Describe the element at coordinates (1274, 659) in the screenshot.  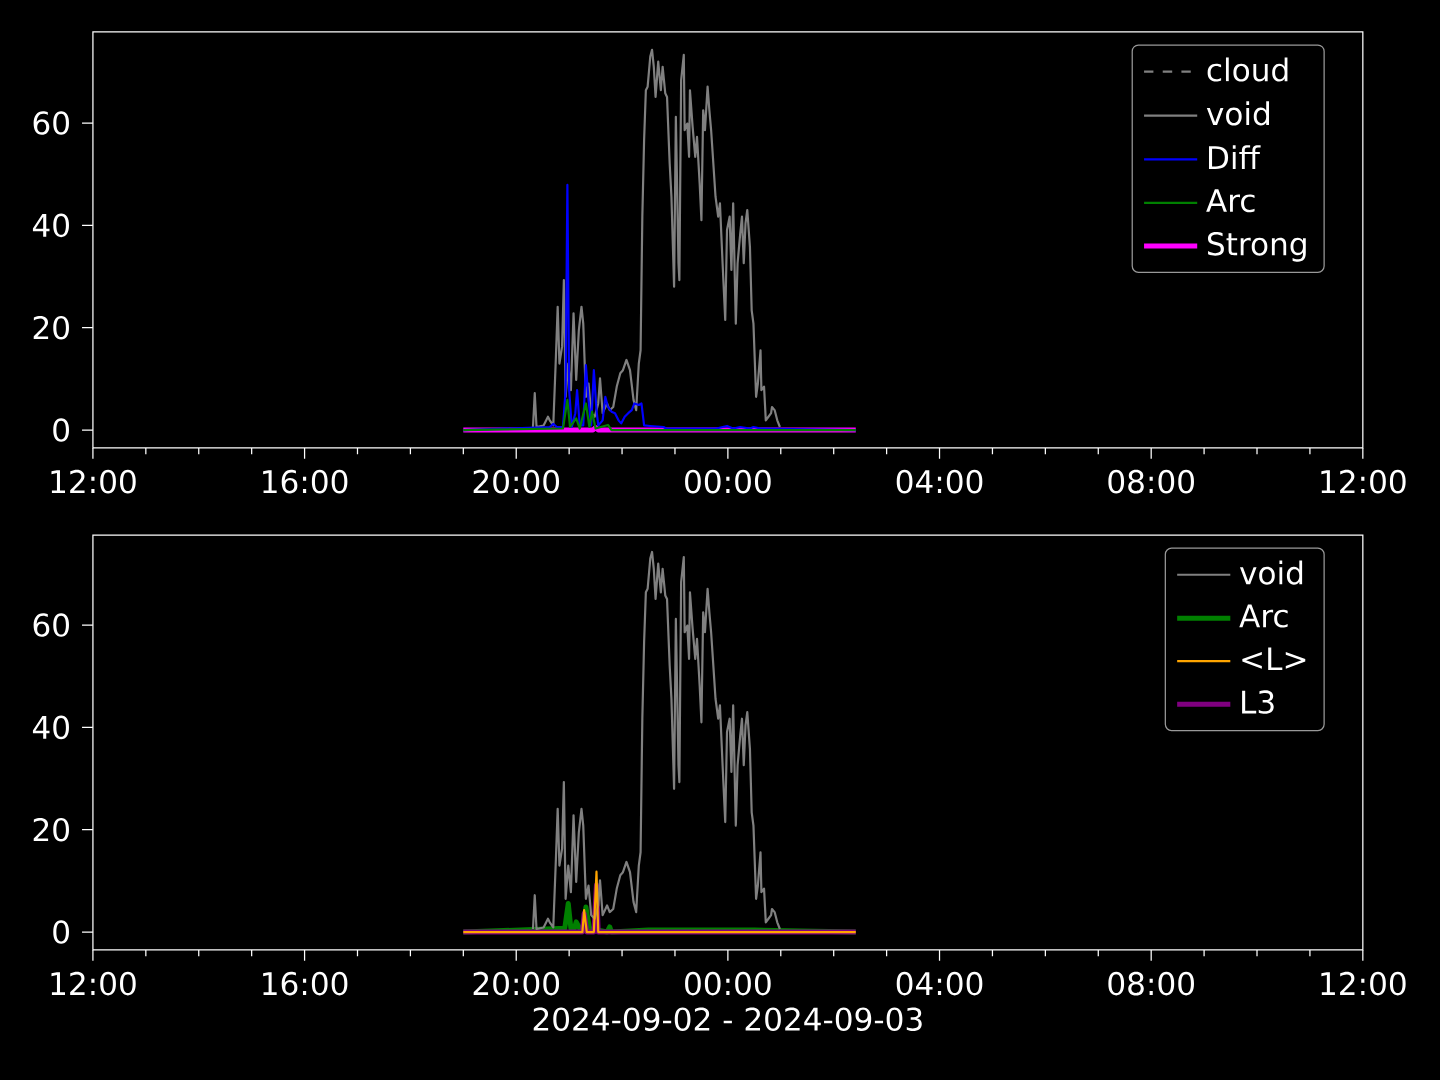
I see `legend-label: <L>` at that location.